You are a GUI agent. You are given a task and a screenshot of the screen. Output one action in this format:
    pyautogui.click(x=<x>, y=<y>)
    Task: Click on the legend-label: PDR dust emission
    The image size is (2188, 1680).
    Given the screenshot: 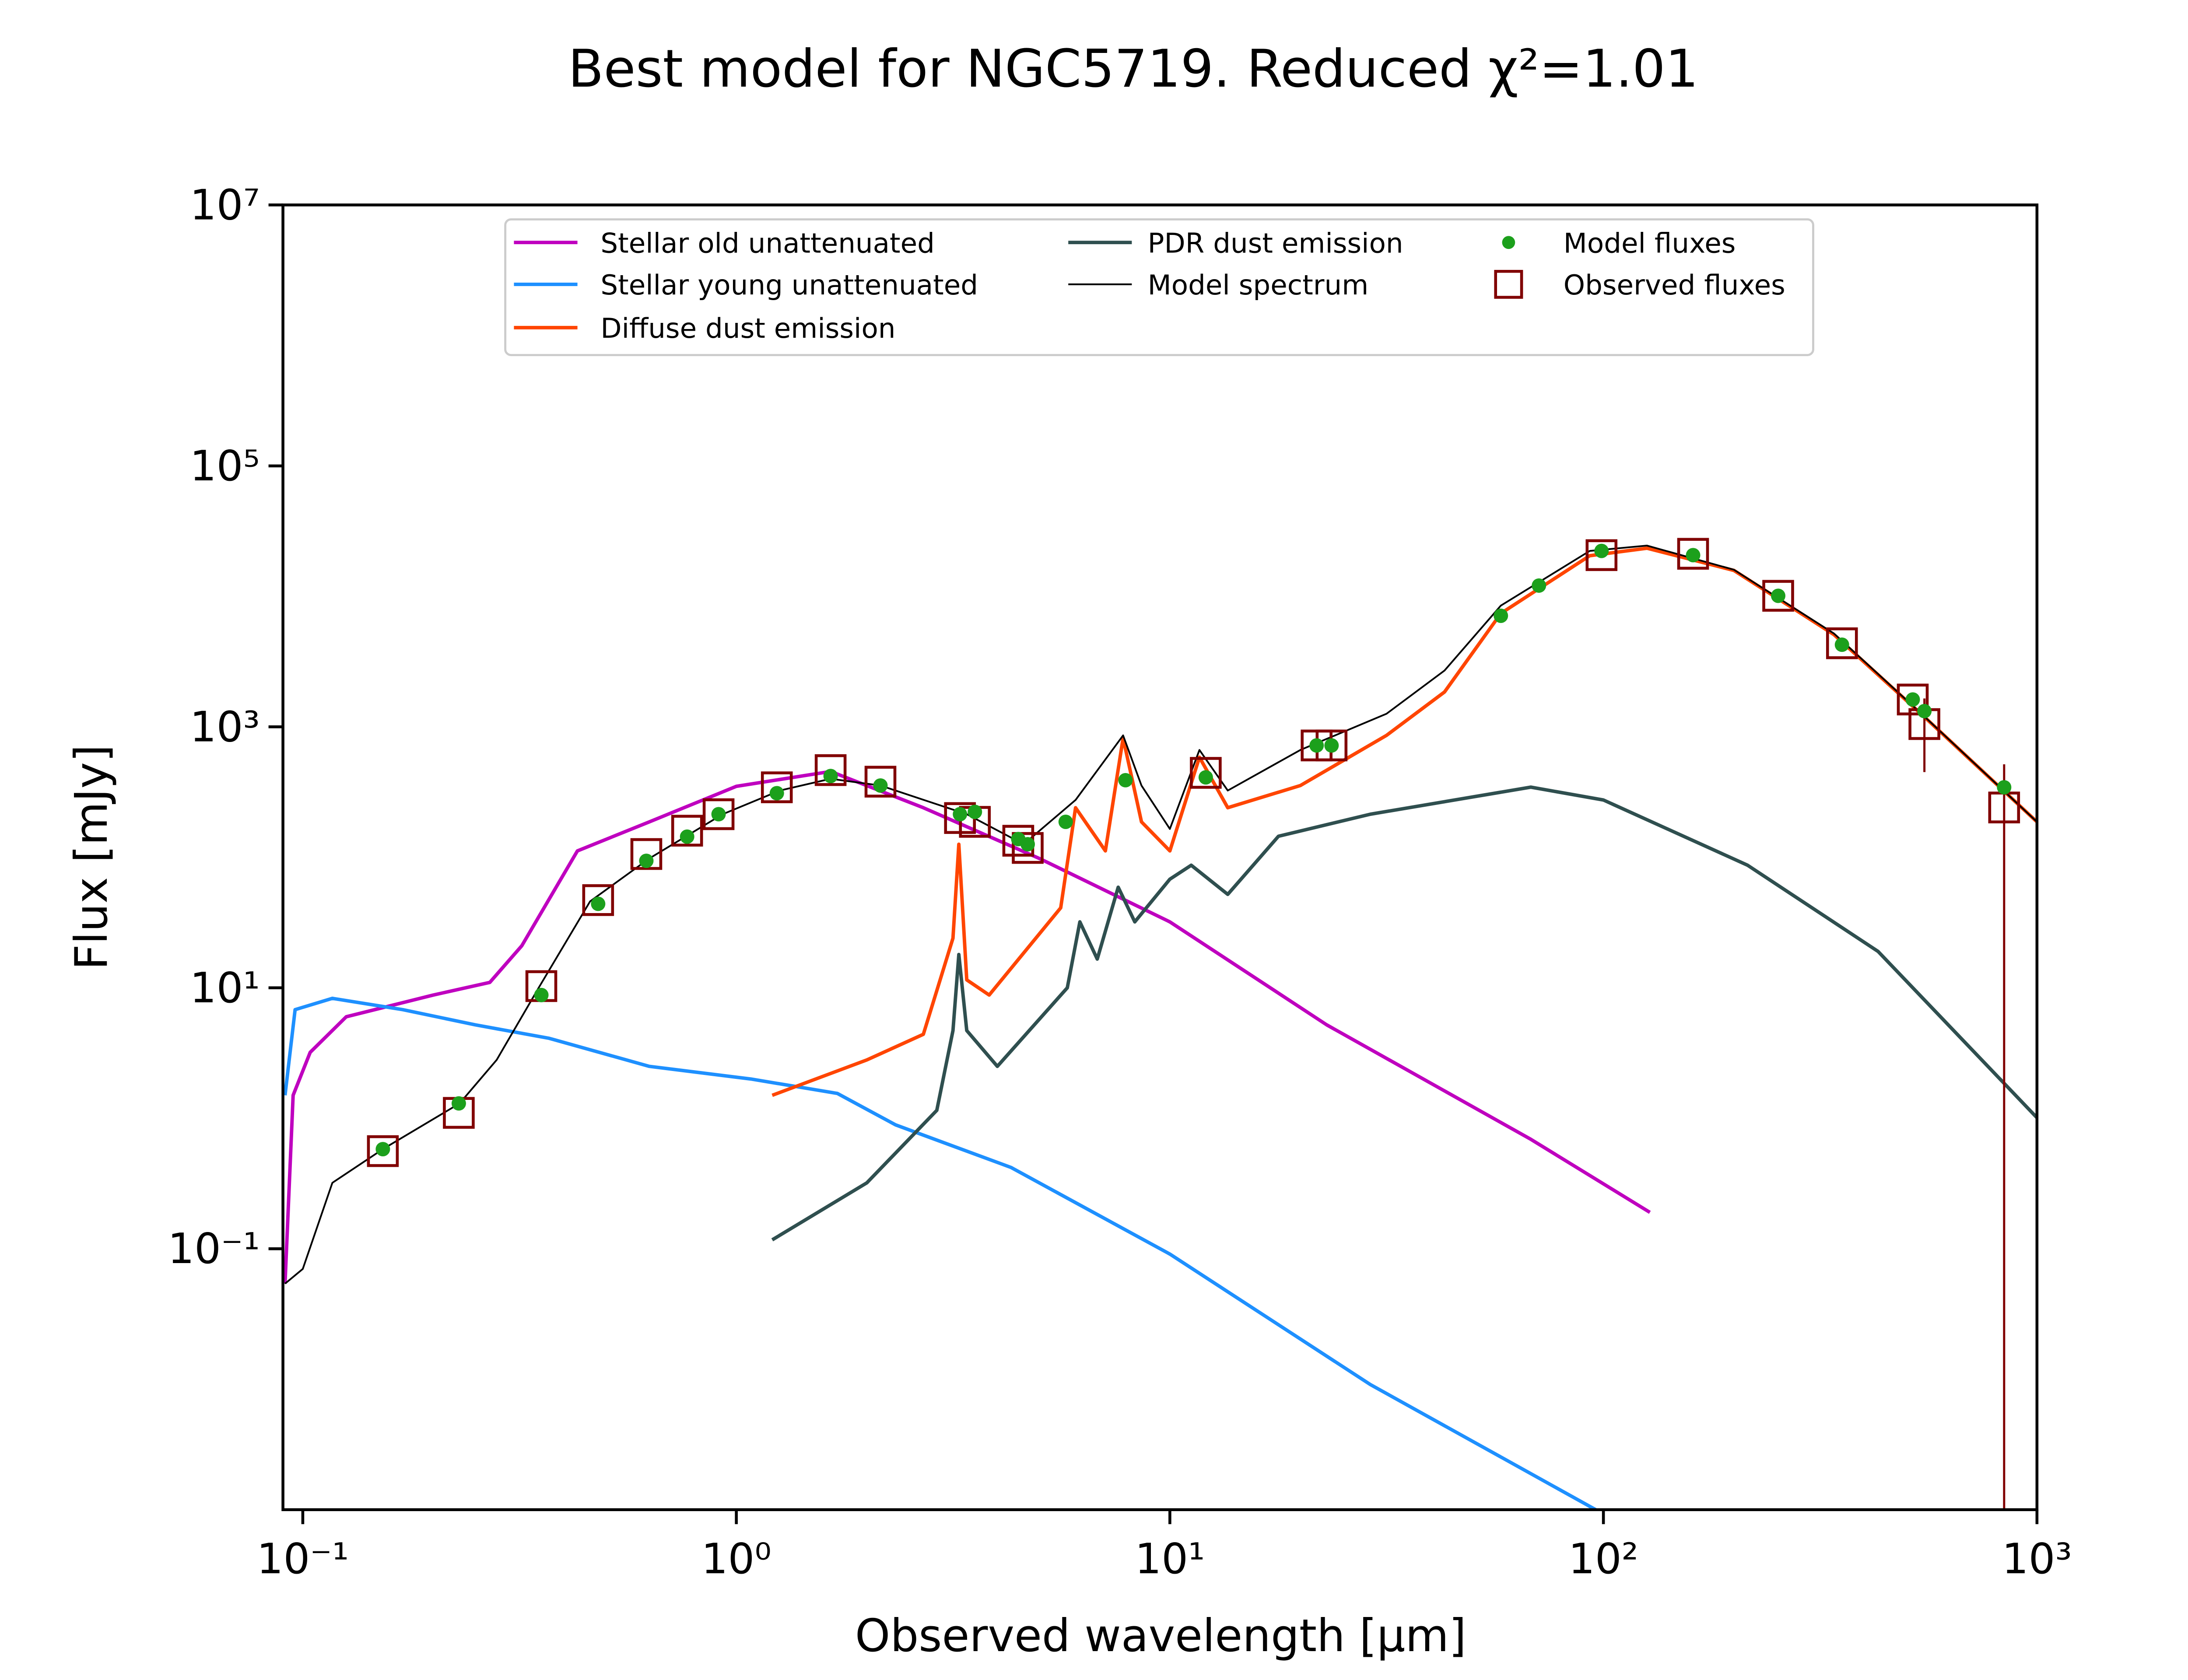 What is the action you would take?
    pyautogui.click(x=1275, y=243)
    